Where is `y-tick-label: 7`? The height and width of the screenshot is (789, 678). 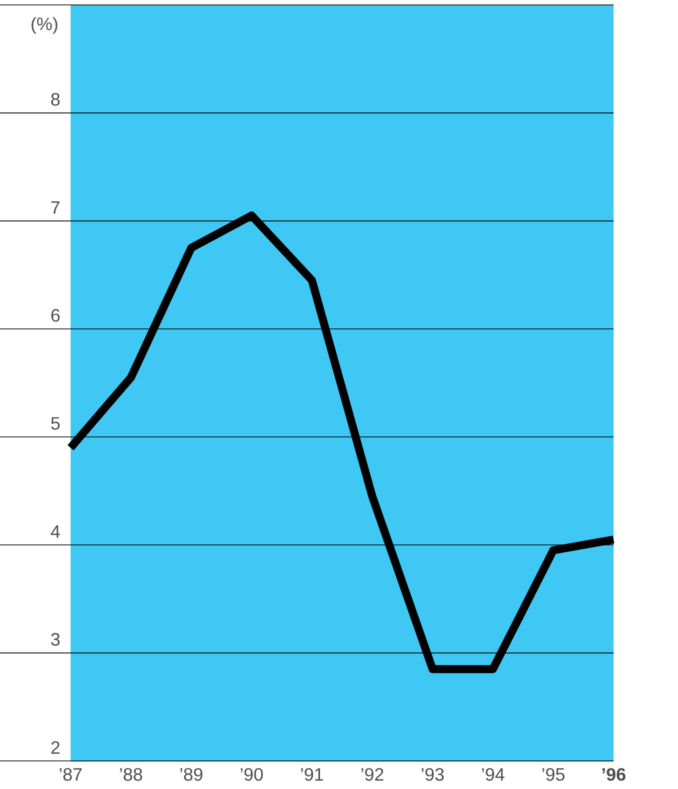 y-tick-label: 7 is located at coordinates (55, 207).